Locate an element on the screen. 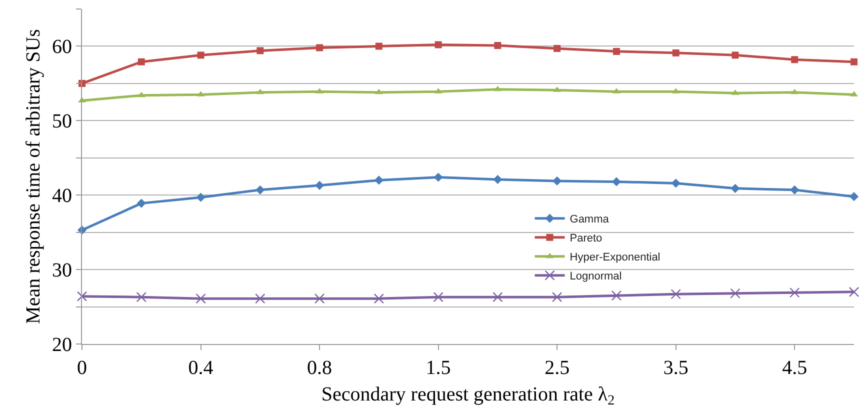 The height and width of the screenshot is (418, 859). x-tick-label: 2.5 is located at coordinates (557, 368).